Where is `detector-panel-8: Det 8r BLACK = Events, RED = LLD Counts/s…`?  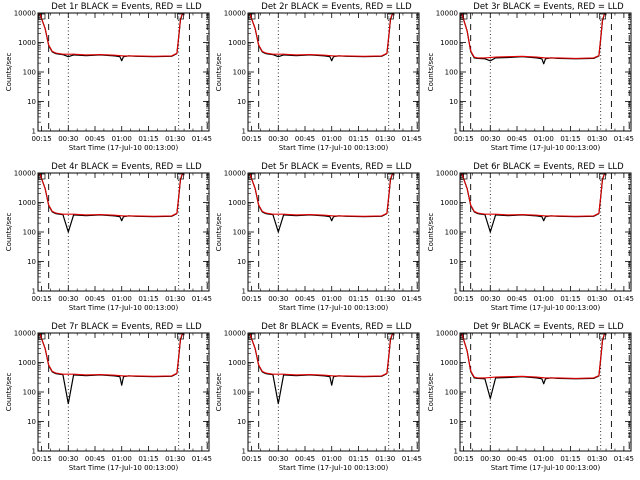
detector-panel-8: Det 8r BLACK = Events, RED = LLD Counts/s… is located at coordinates (318, 397).